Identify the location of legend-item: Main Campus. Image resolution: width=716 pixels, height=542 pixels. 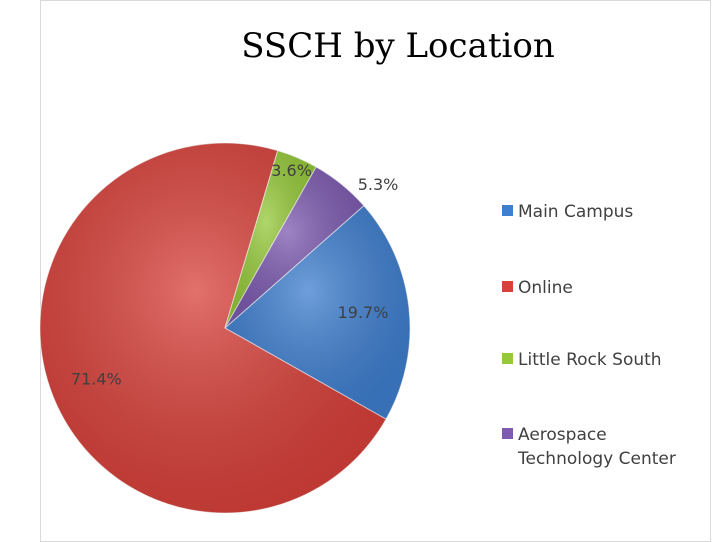
(602, 212).